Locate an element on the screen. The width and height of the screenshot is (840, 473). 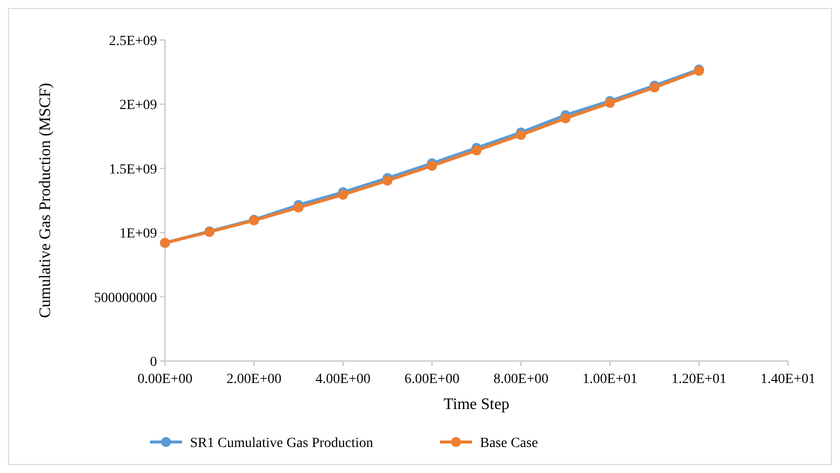
y-tick-label: 2E+09 is located at coordinates (138, 106).